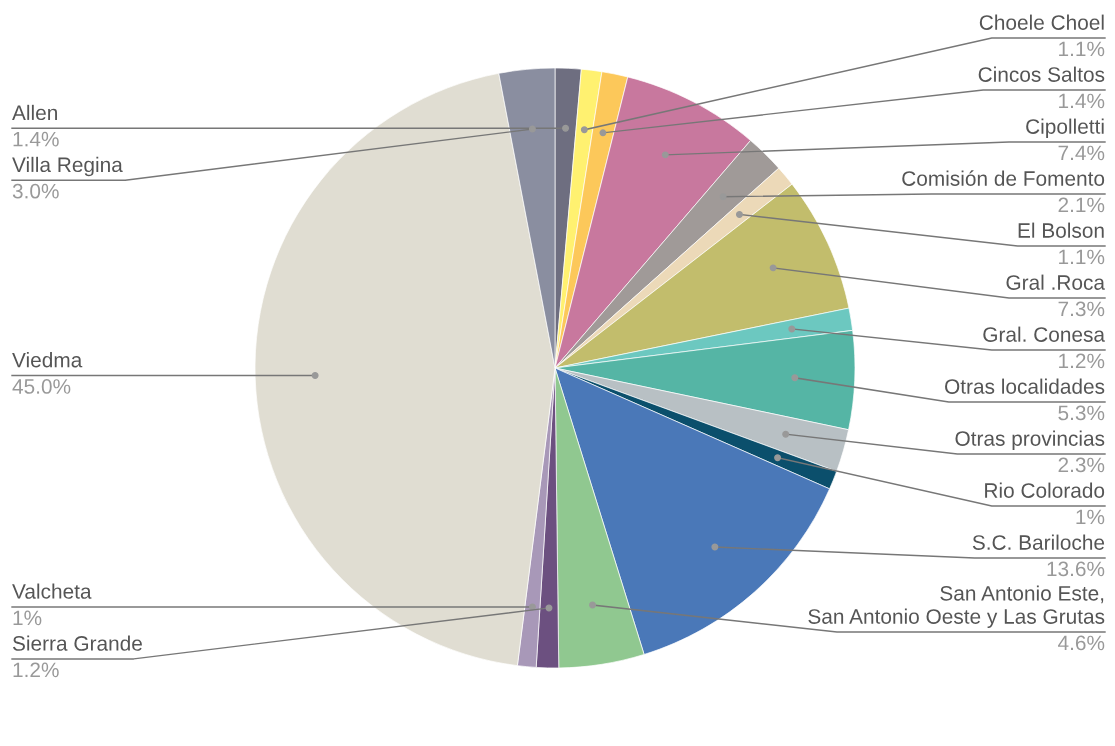 The width and height of the screenshot is (1115, 746). What do you see at coordinates (1081, 465) in the screenshot?
I see `data-label: 2.3%` at bounding box center [1081, 465].